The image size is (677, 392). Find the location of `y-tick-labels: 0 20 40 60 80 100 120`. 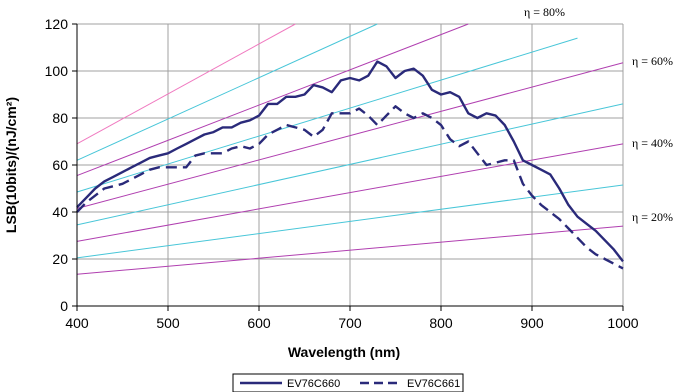

y-tick-labels: 0 20 40 60 80 100 120 is located at coordinates (57, 165).